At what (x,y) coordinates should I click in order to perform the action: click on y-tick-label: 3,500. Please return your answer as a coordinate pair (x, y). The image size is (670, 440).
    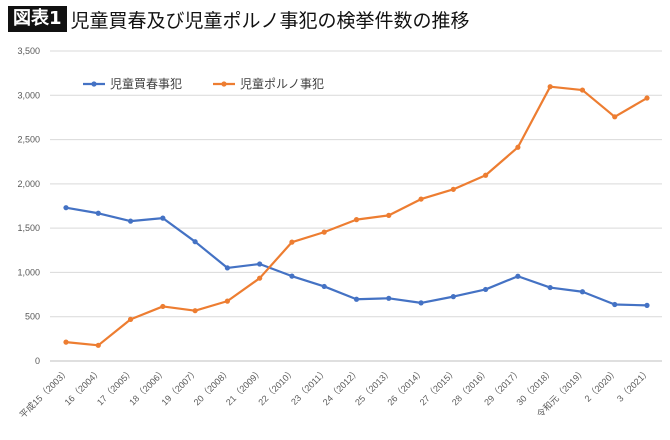
    Looking at the image, I should click on (28, 51).